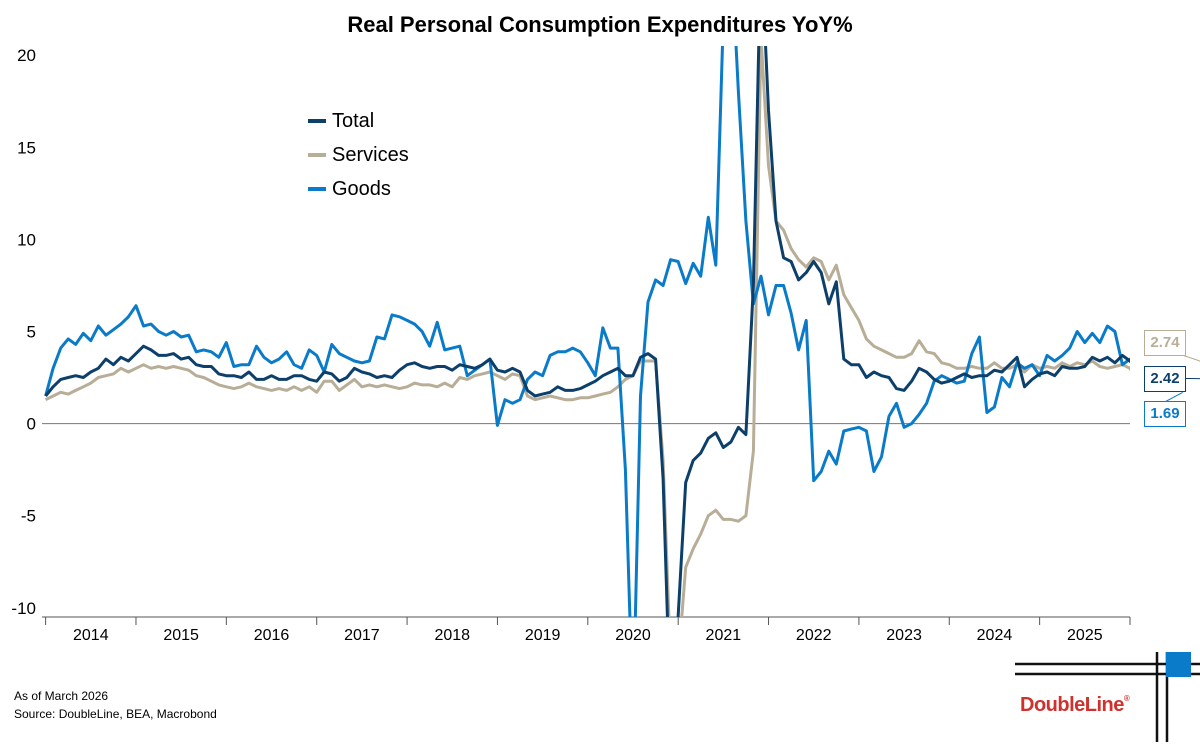 This screenshot has width=1200, height=750. I want to click on x-tick-label: 2015, so click(181, 635).